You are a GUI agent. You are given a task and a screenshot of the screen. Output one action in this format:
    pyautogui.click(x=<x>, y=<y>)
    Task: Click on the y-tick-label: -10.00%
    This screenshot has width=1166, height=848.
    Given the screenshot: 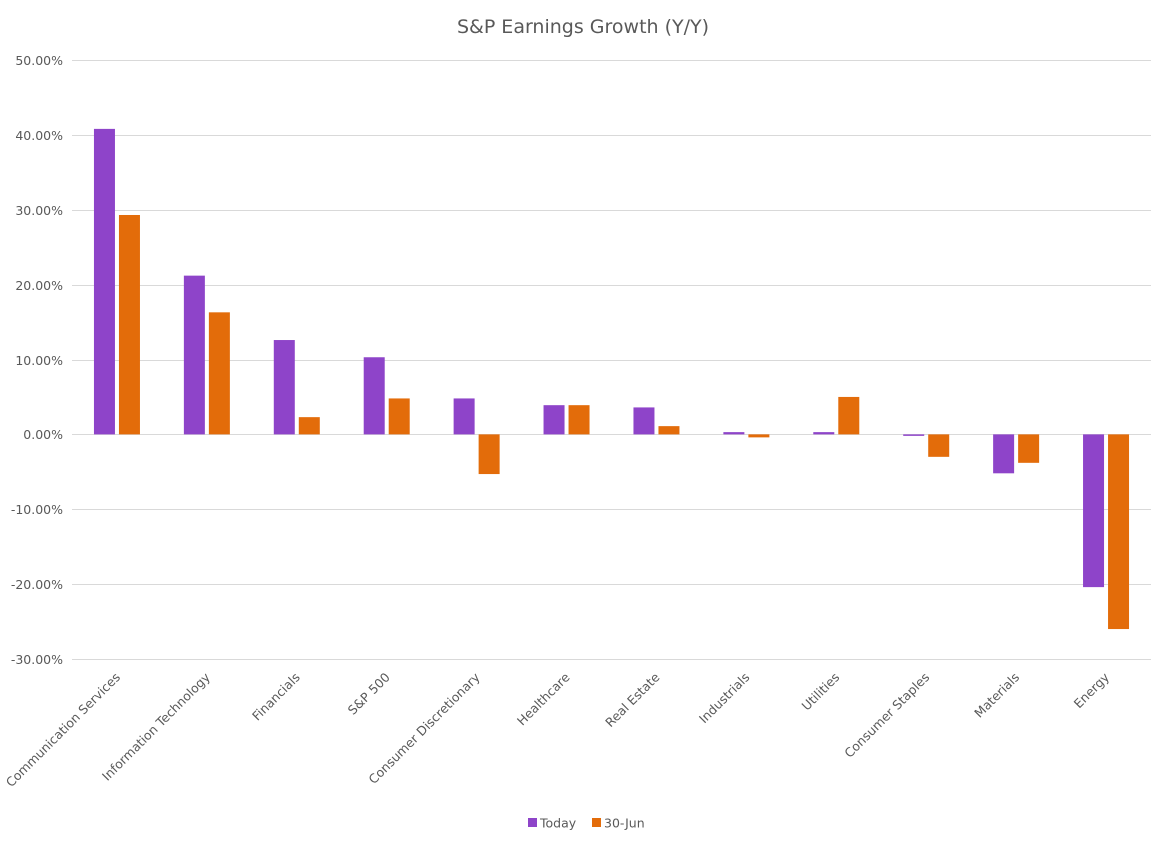 What is the action you would take?
    pyautogui.click(x=37, y=509)
    